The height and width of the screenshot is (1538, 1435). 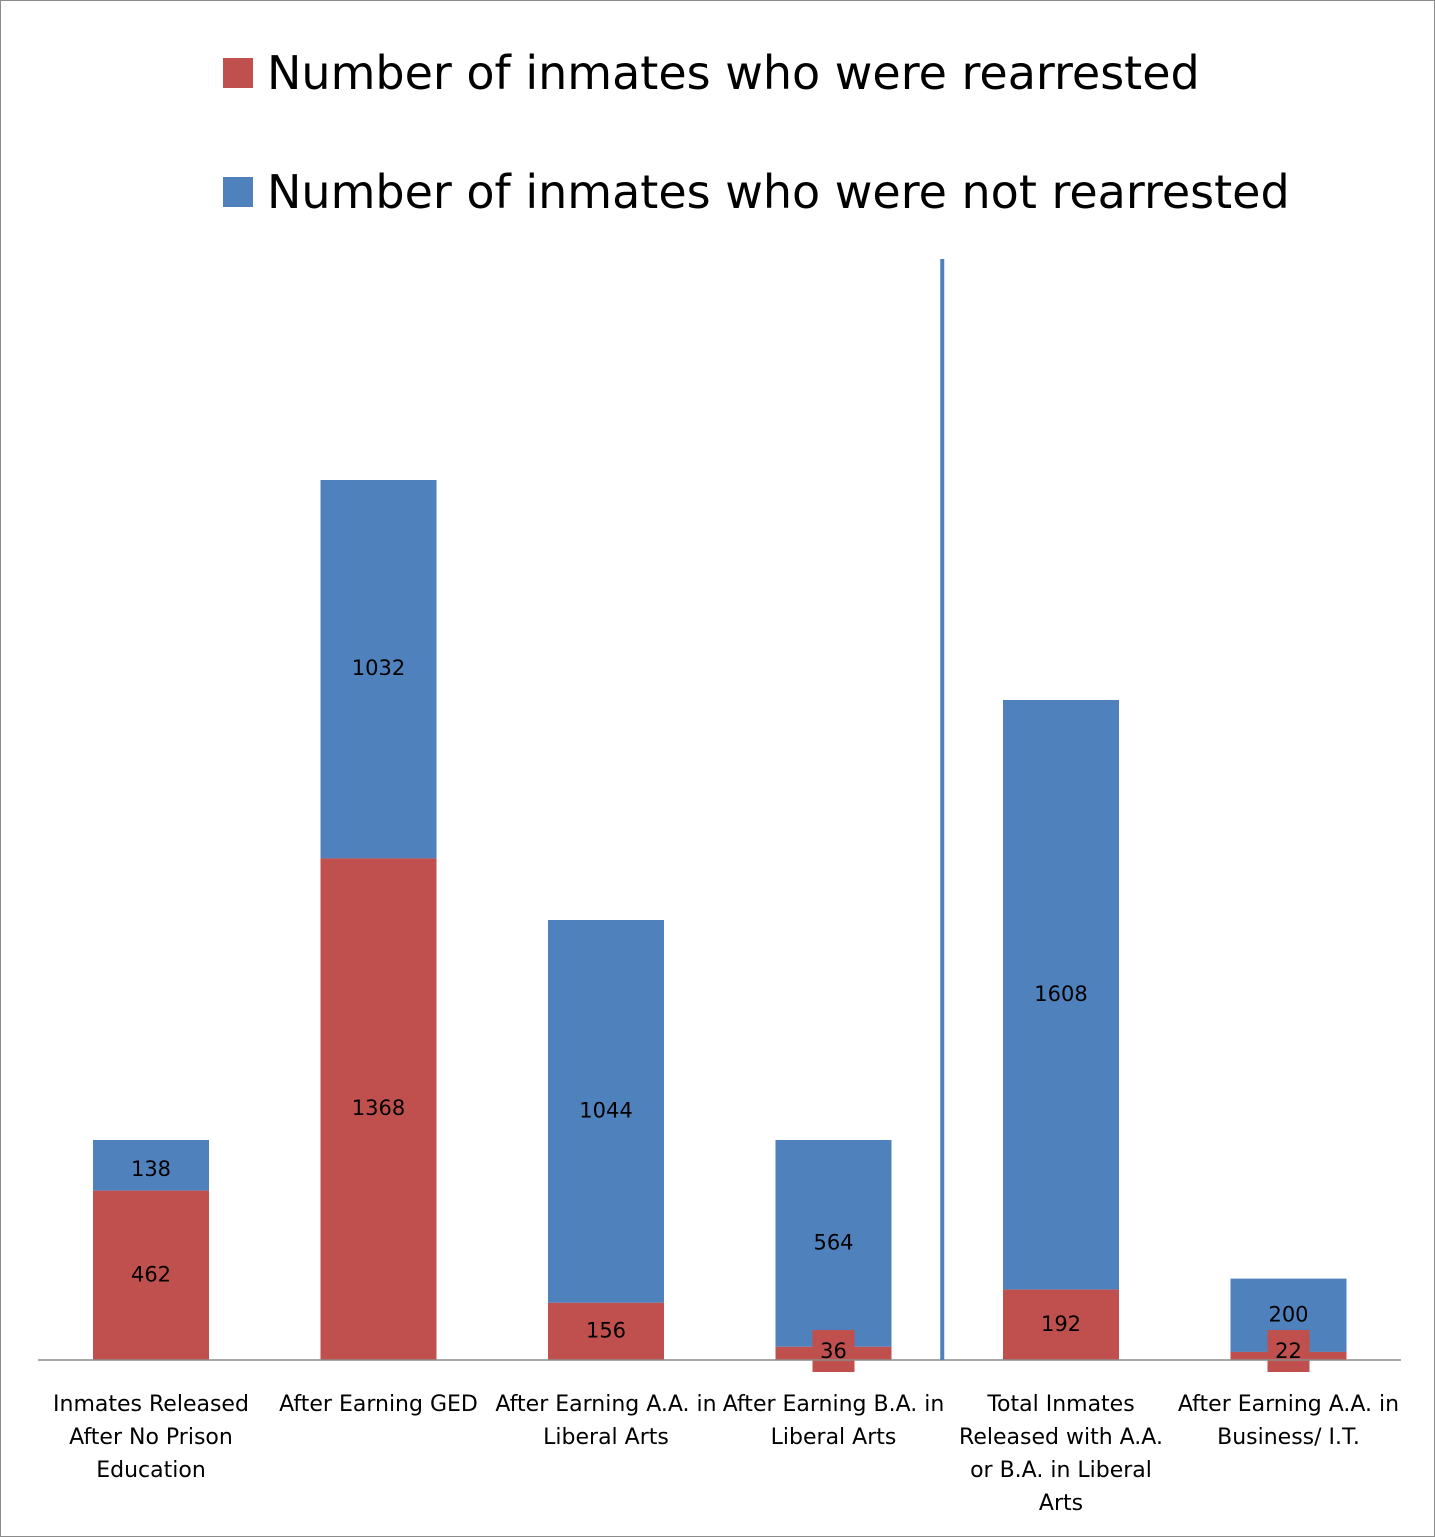 I want to click on data-label-rearrested: 36, so click(x=833, y=1351).